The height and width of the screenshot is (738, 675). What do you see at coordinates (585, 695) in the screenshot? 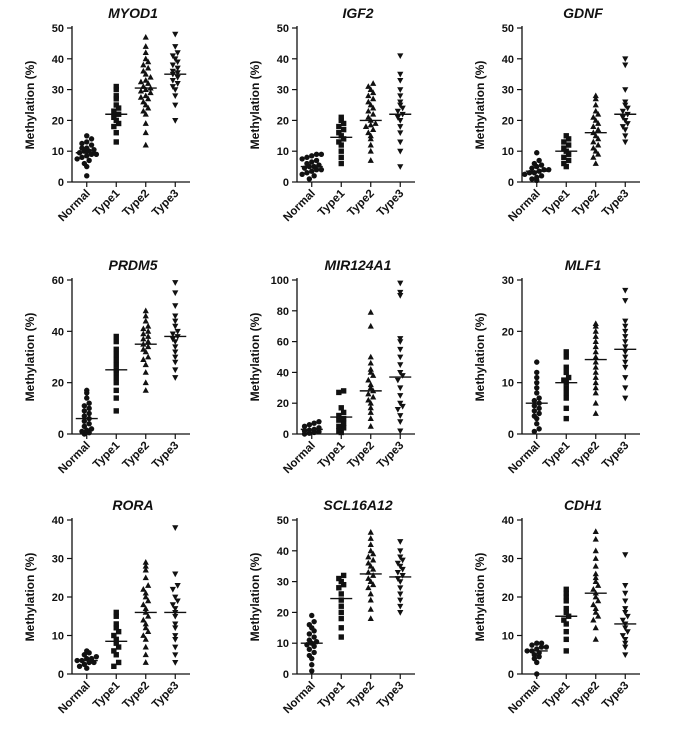
I see `x-tick-label-type2: Type2` at bounding box center [585, 695].